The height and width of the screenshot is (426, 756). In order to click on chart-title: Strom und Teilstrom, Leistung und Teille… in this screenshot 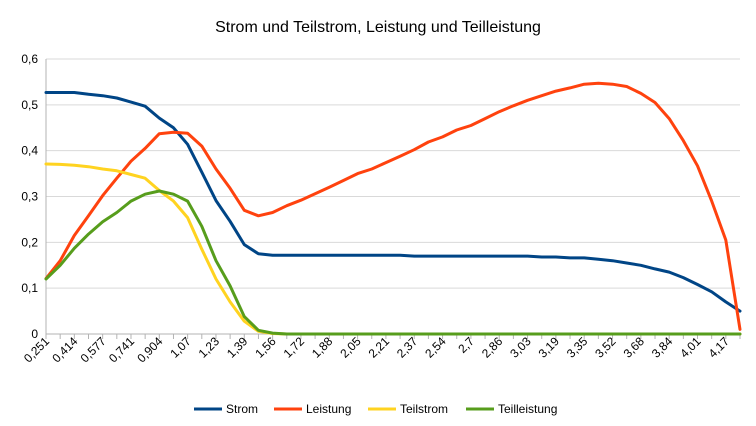, I will do `click(378, 27)`.